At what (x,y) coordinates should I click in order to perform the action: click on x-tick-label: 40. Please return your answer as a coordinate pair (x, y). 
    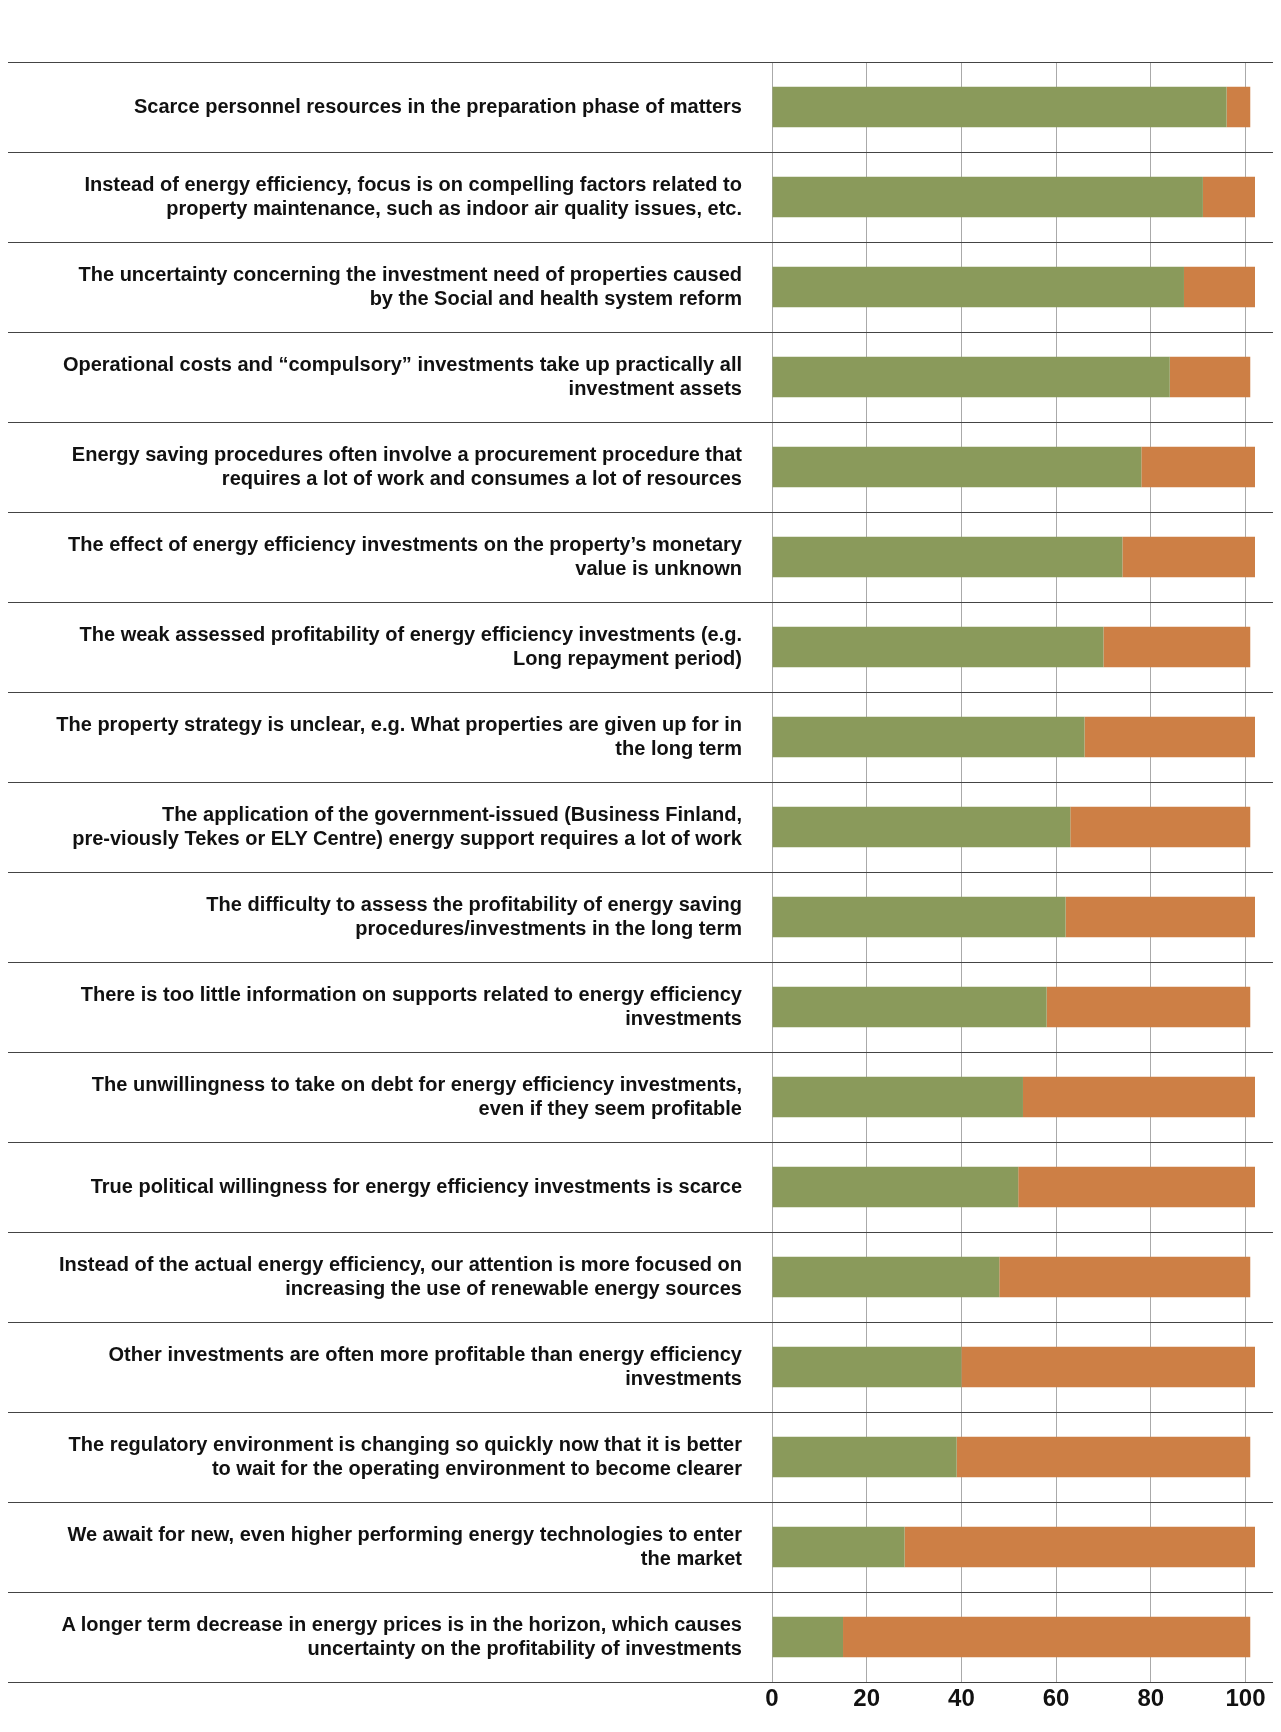
    Looking at the image, I should click on (961, 1698).